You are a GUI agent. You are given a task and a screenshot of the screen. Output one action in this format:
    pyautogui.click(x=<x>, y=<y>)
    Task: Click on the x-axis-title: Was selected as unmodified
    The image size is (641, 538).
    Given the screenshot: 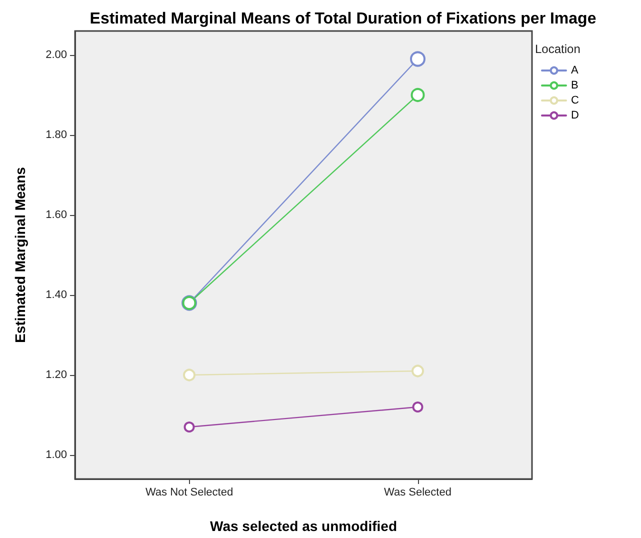 What is the action you would take?
    pyautogui.click(x=303, y=526)
    